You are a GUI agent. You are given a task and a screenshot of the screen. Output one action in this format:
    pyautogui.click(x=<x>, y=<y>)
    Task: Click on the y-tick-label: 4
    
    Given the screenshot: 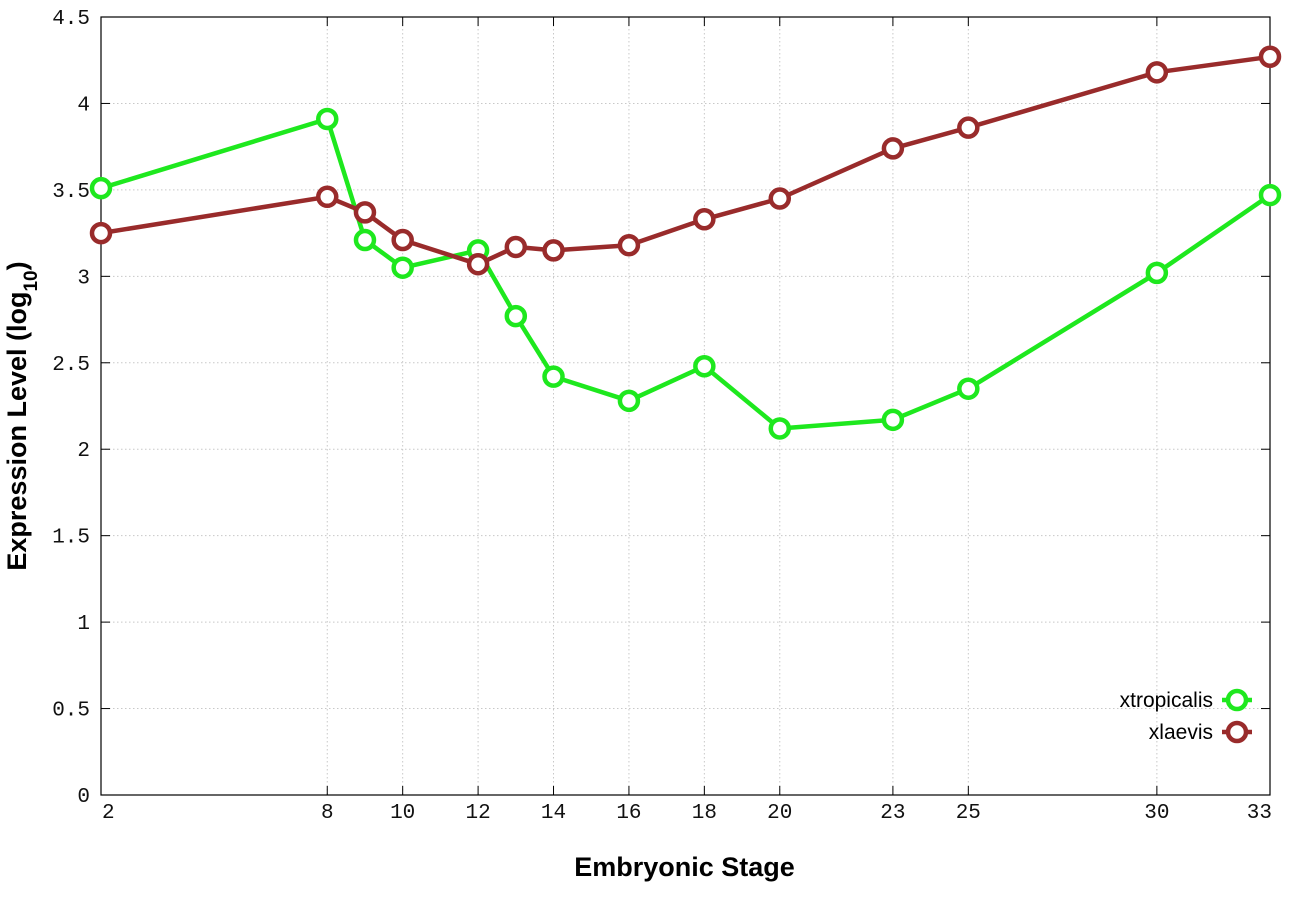 What is the action you would take?
    pyautogui.click(x=83, y=105)
    